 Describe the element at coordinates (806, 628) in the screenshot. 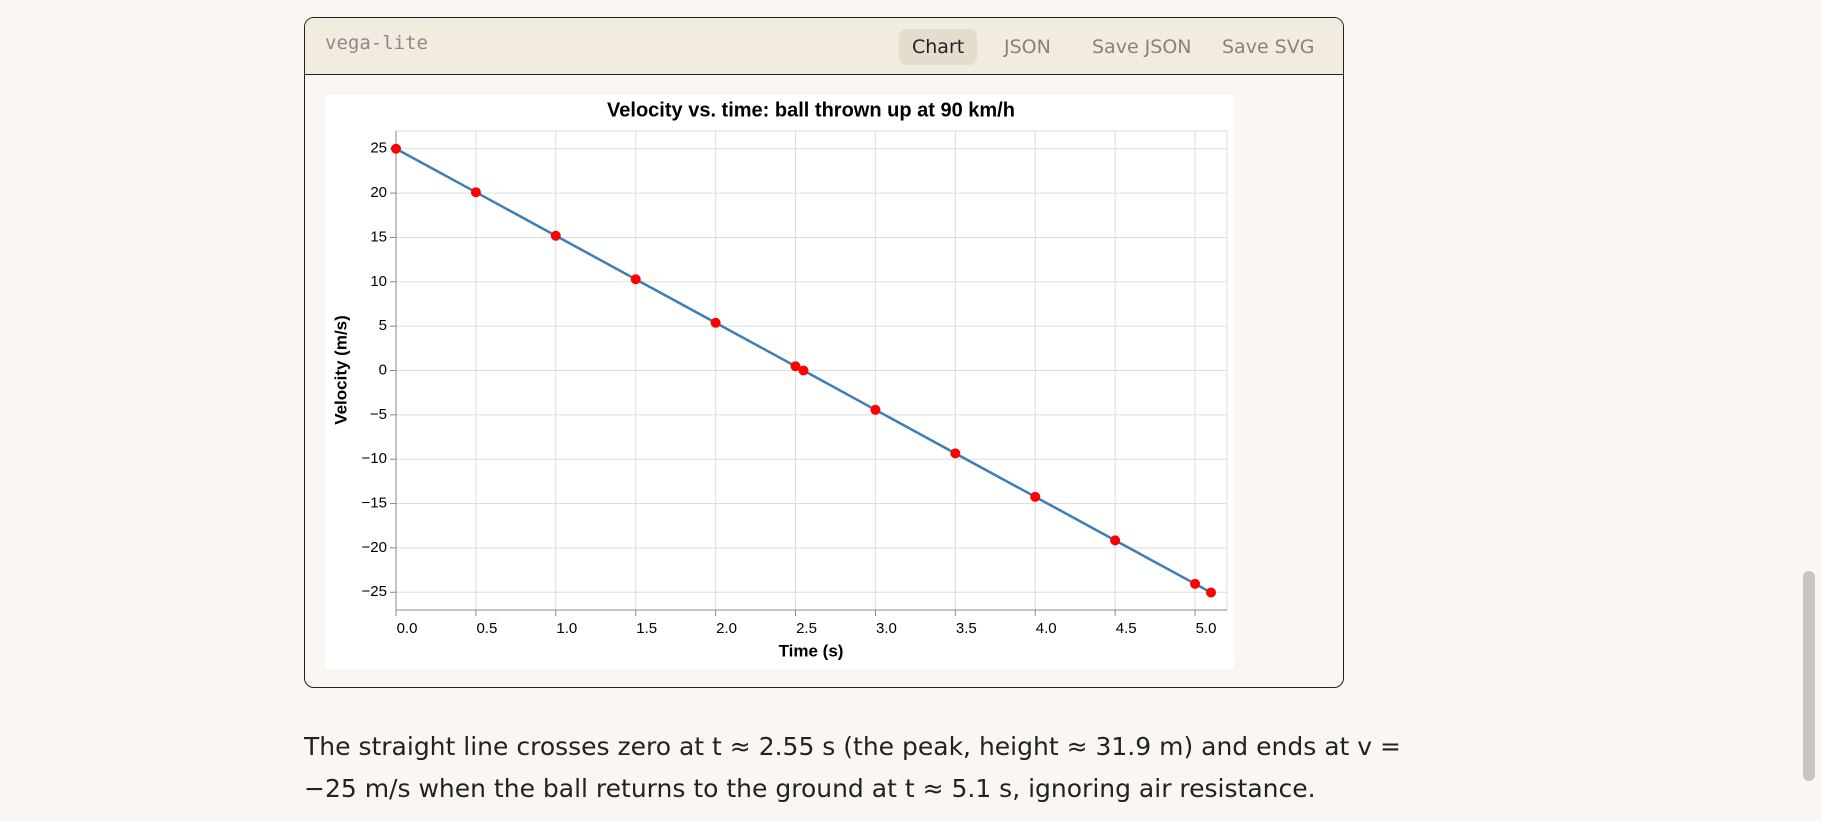

I see `x-tick-label: 2.5` at that location.